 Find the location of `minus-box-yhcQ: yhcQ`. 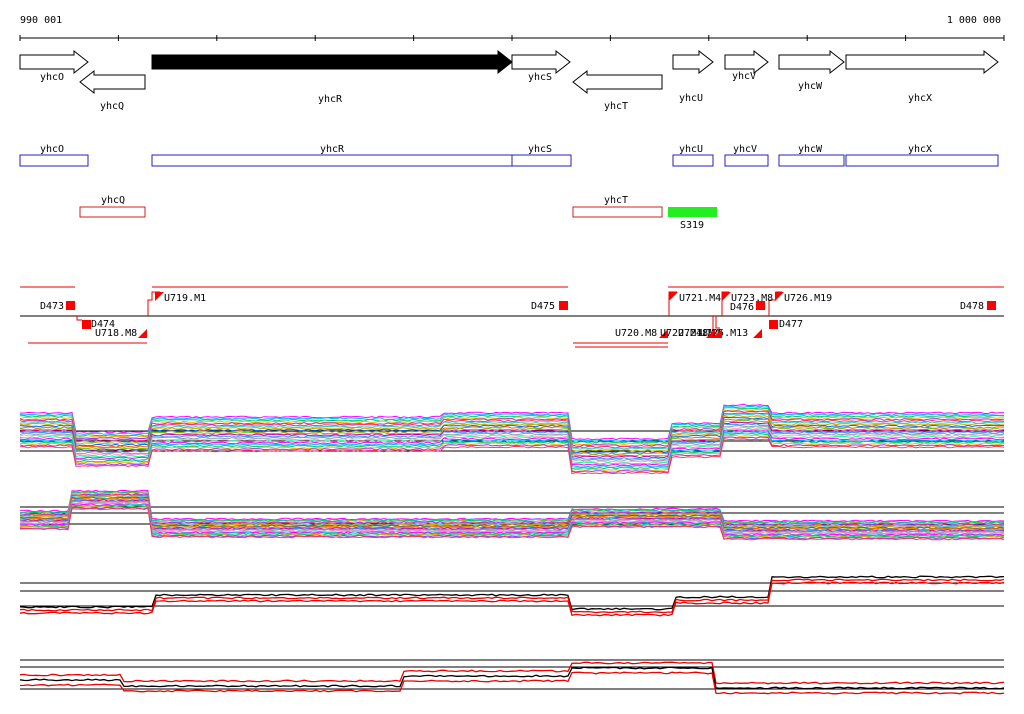

minus-box-yhcQ: yhcQ is located at coordinates (112, 206).